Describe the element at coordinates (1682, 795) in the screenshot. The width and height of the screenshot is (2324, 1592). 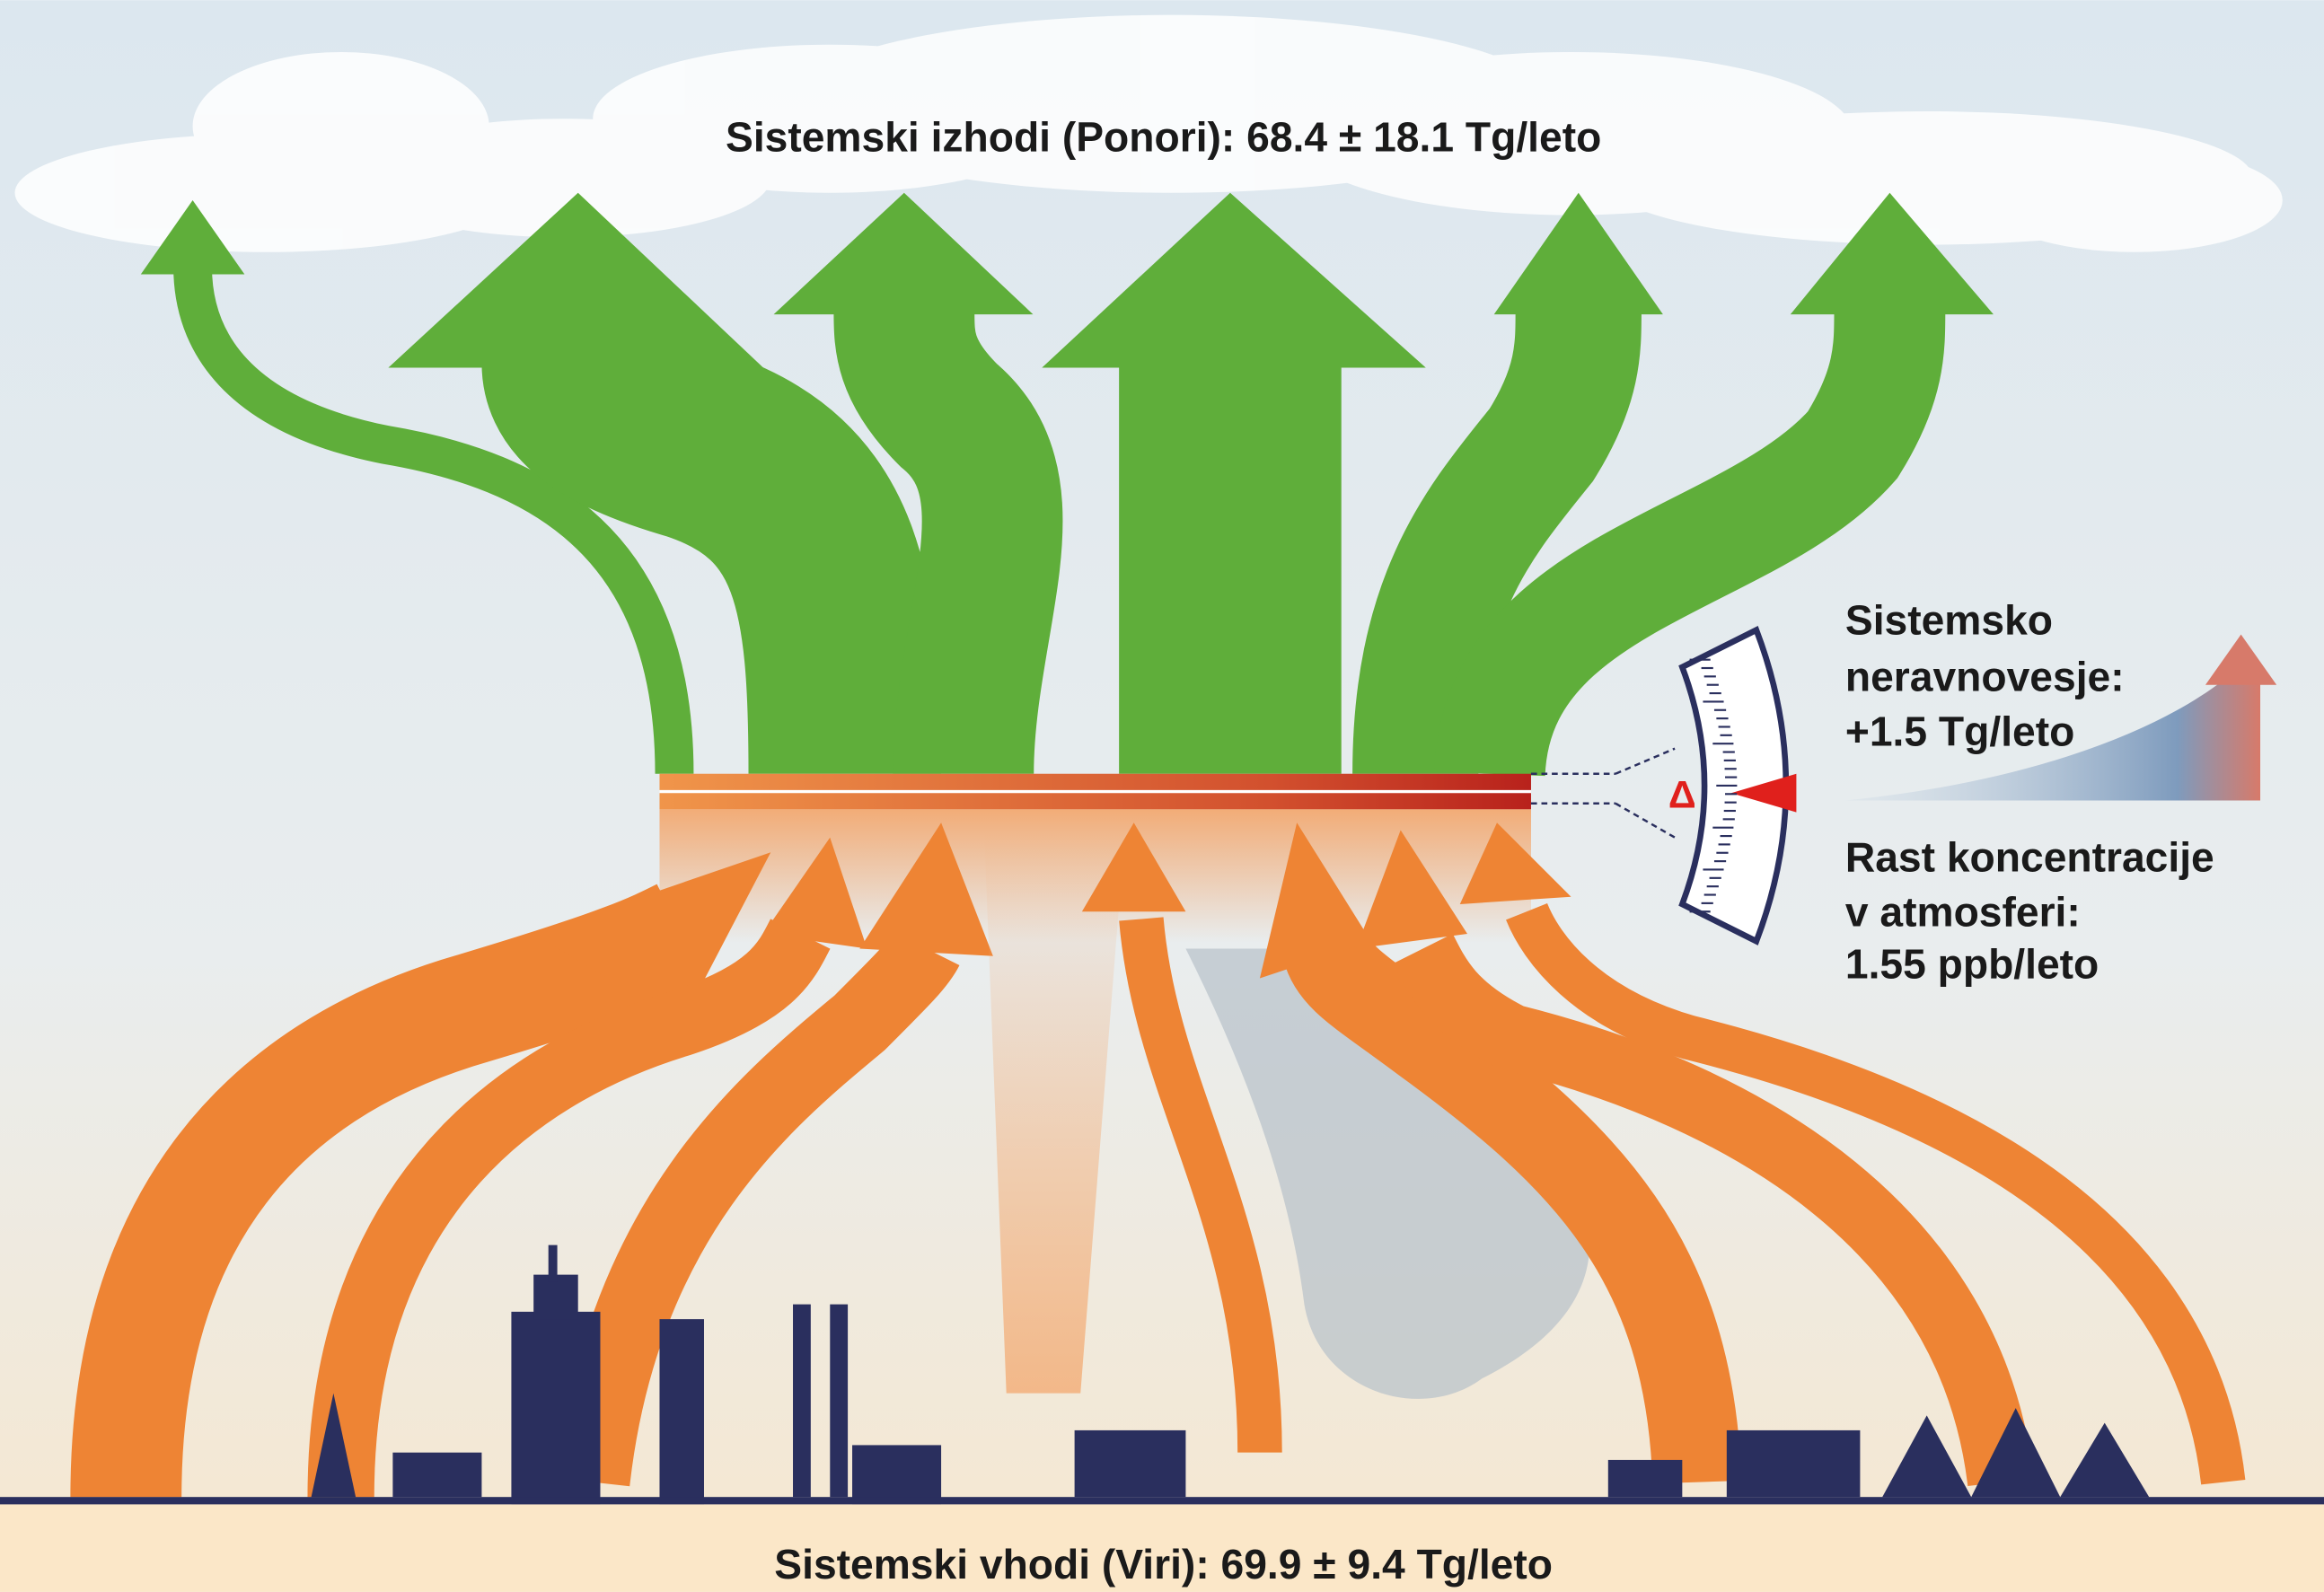
I see `delta-symbol: Δ` at that location.